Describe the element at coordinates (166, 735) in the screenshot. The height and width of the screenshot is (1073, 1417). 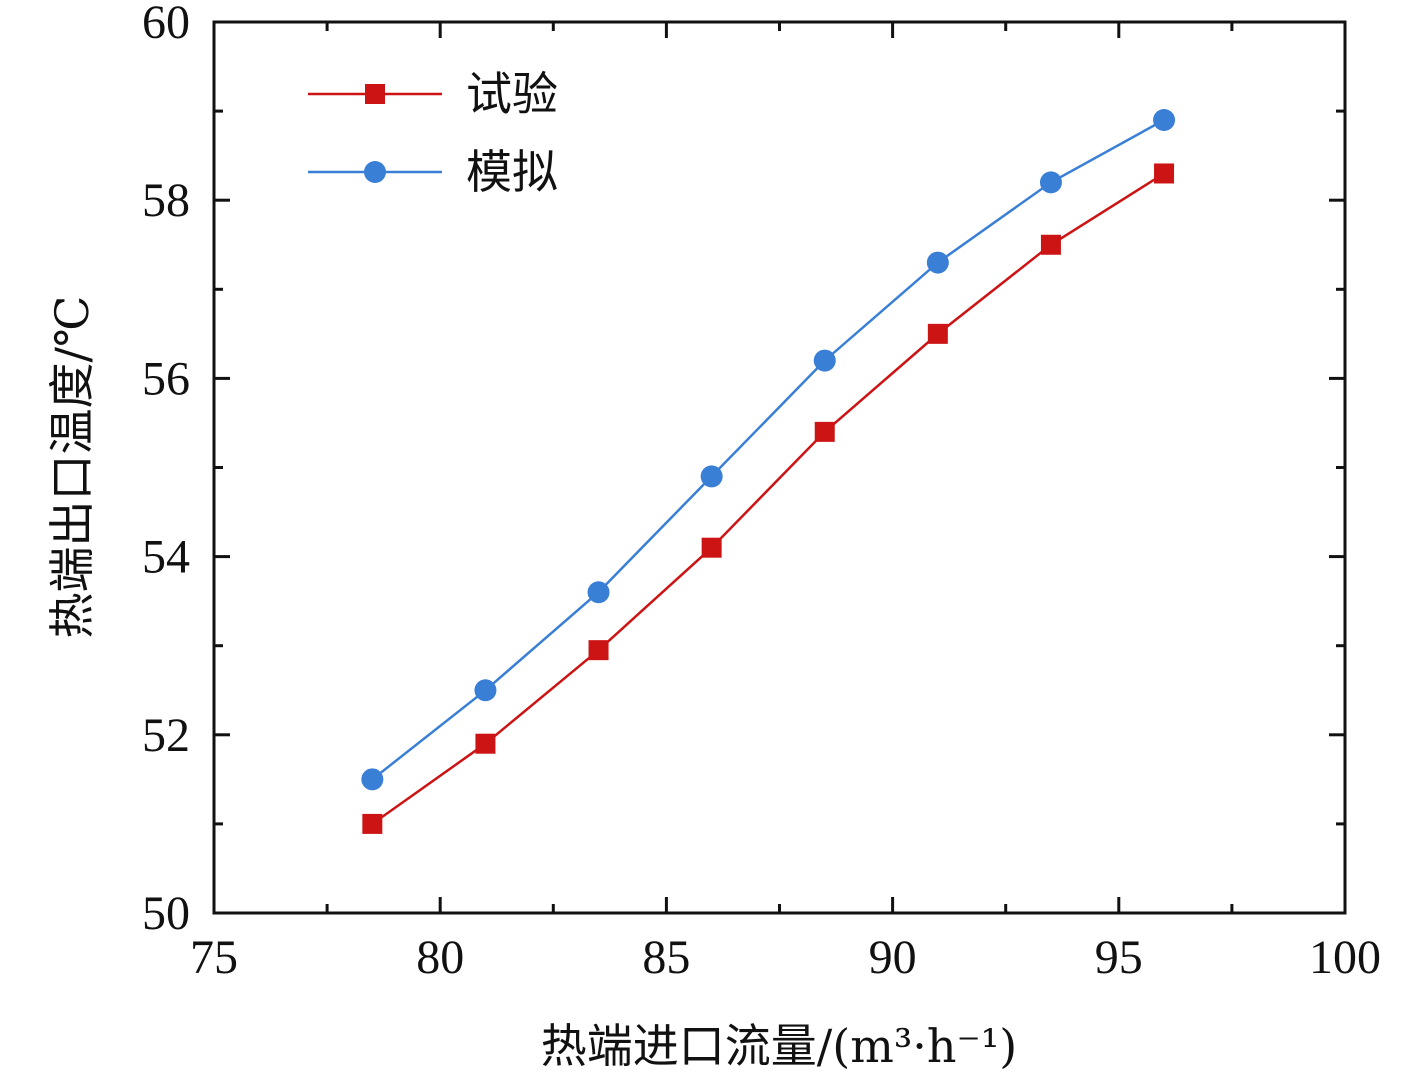
I see `y-tick-label: 52` at that location.